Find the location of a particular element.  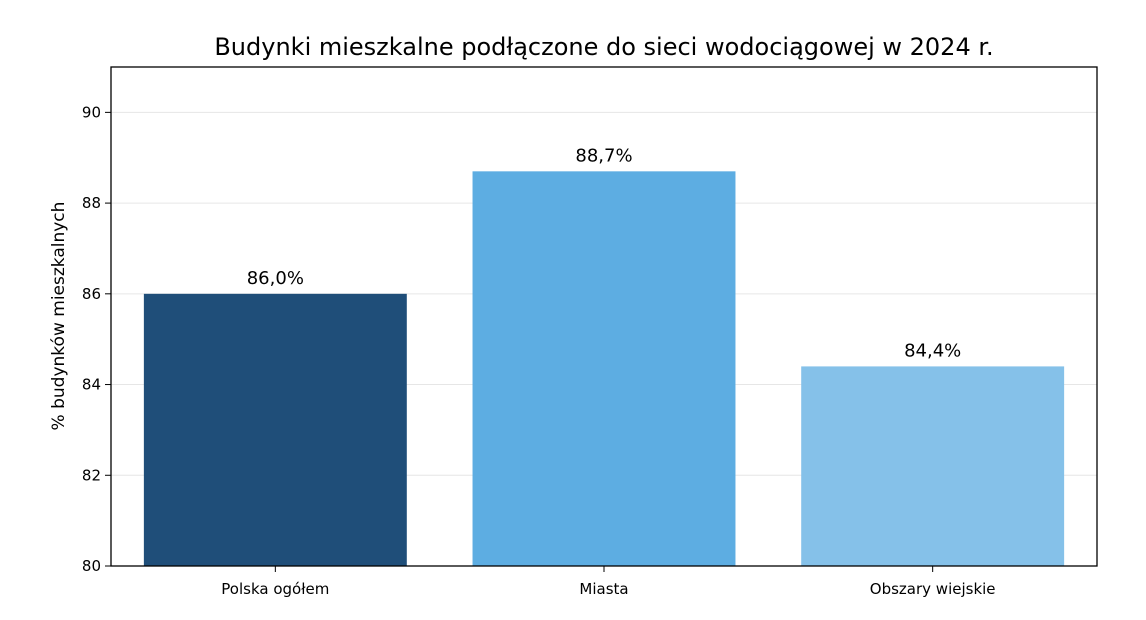

x-tick-label: Obszary wiejskie is located at coordinates (933, 589).